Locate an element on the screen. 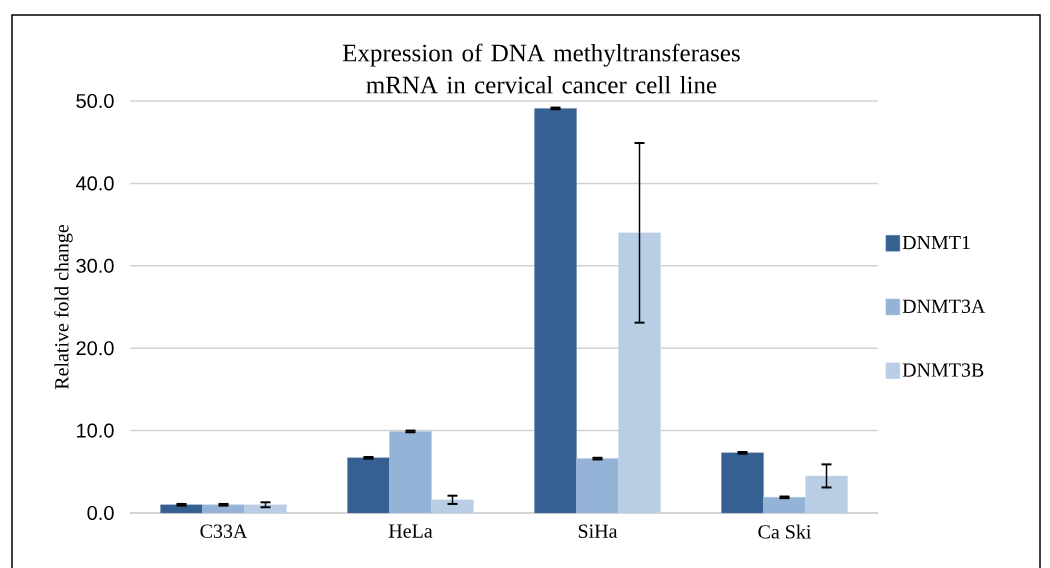  x-tick-label: C33A is located at coordinates (224, 531).